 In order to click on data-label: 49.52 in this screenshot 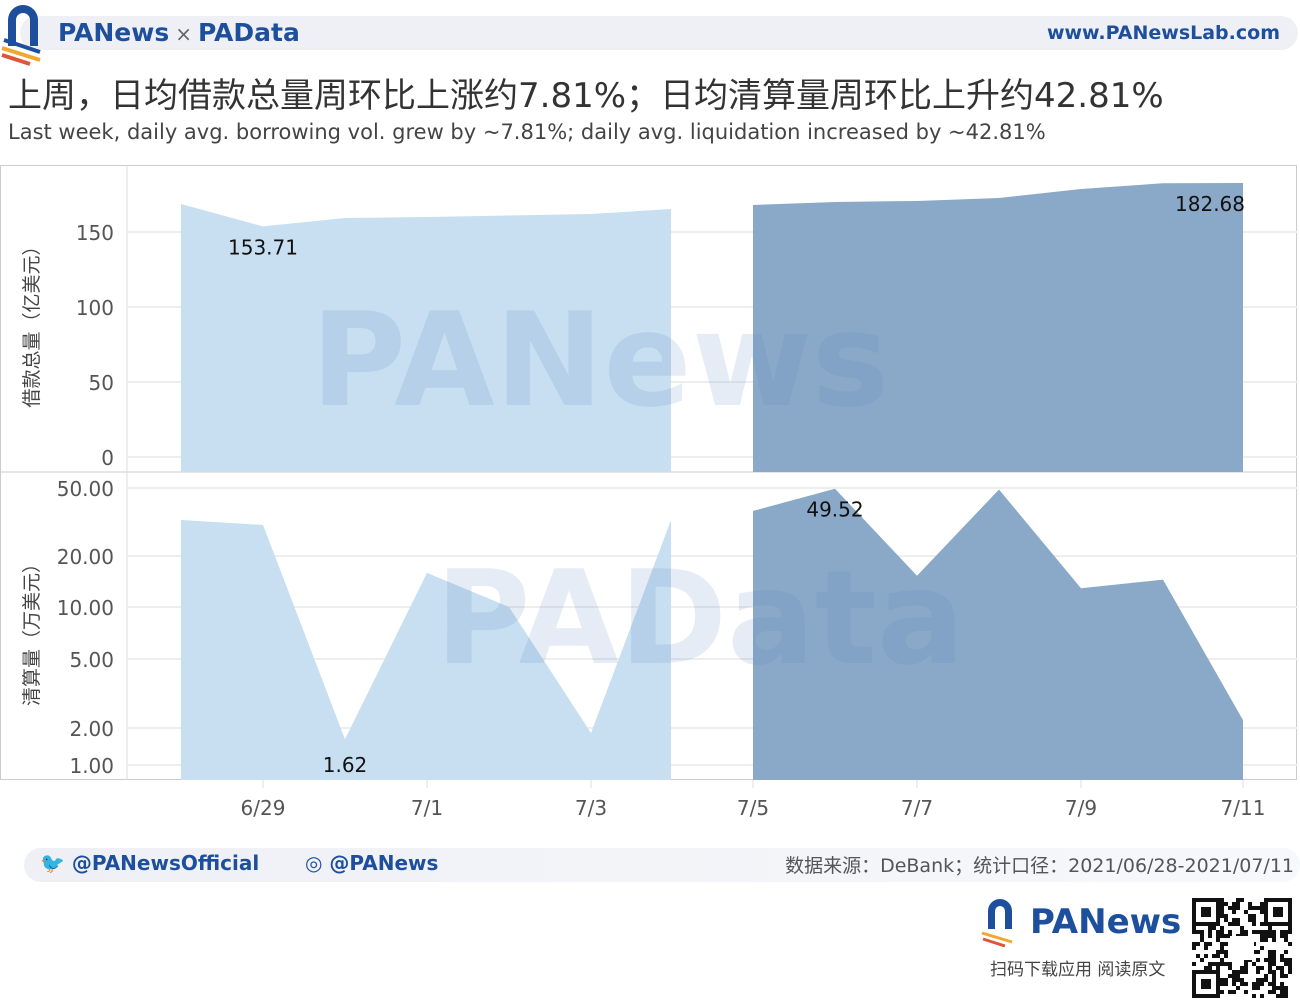, I will do `click(834, 510)`.